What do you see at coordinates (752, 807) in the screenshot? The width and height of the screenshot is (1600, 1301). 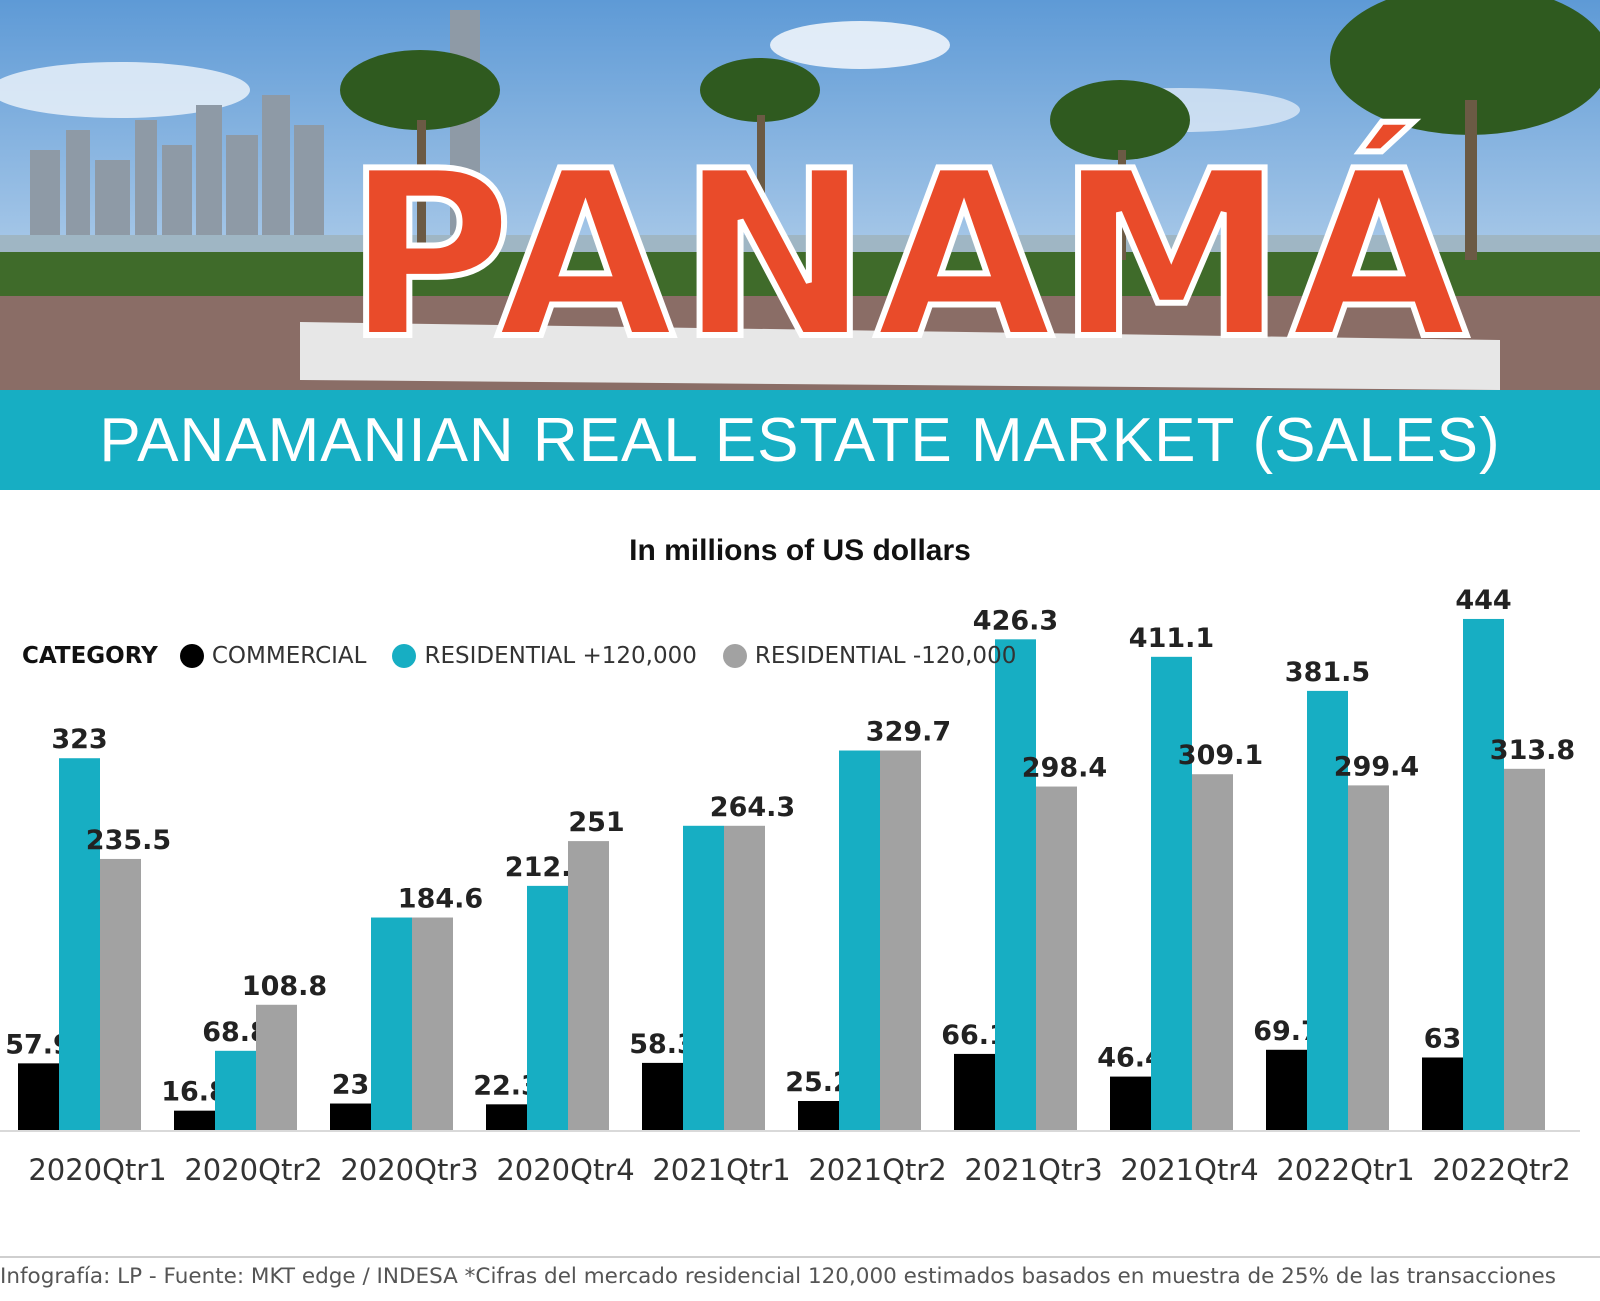 I see `data-label-residential-minus-2021Qtr1: 264.3` at bounding box center [752, 807].